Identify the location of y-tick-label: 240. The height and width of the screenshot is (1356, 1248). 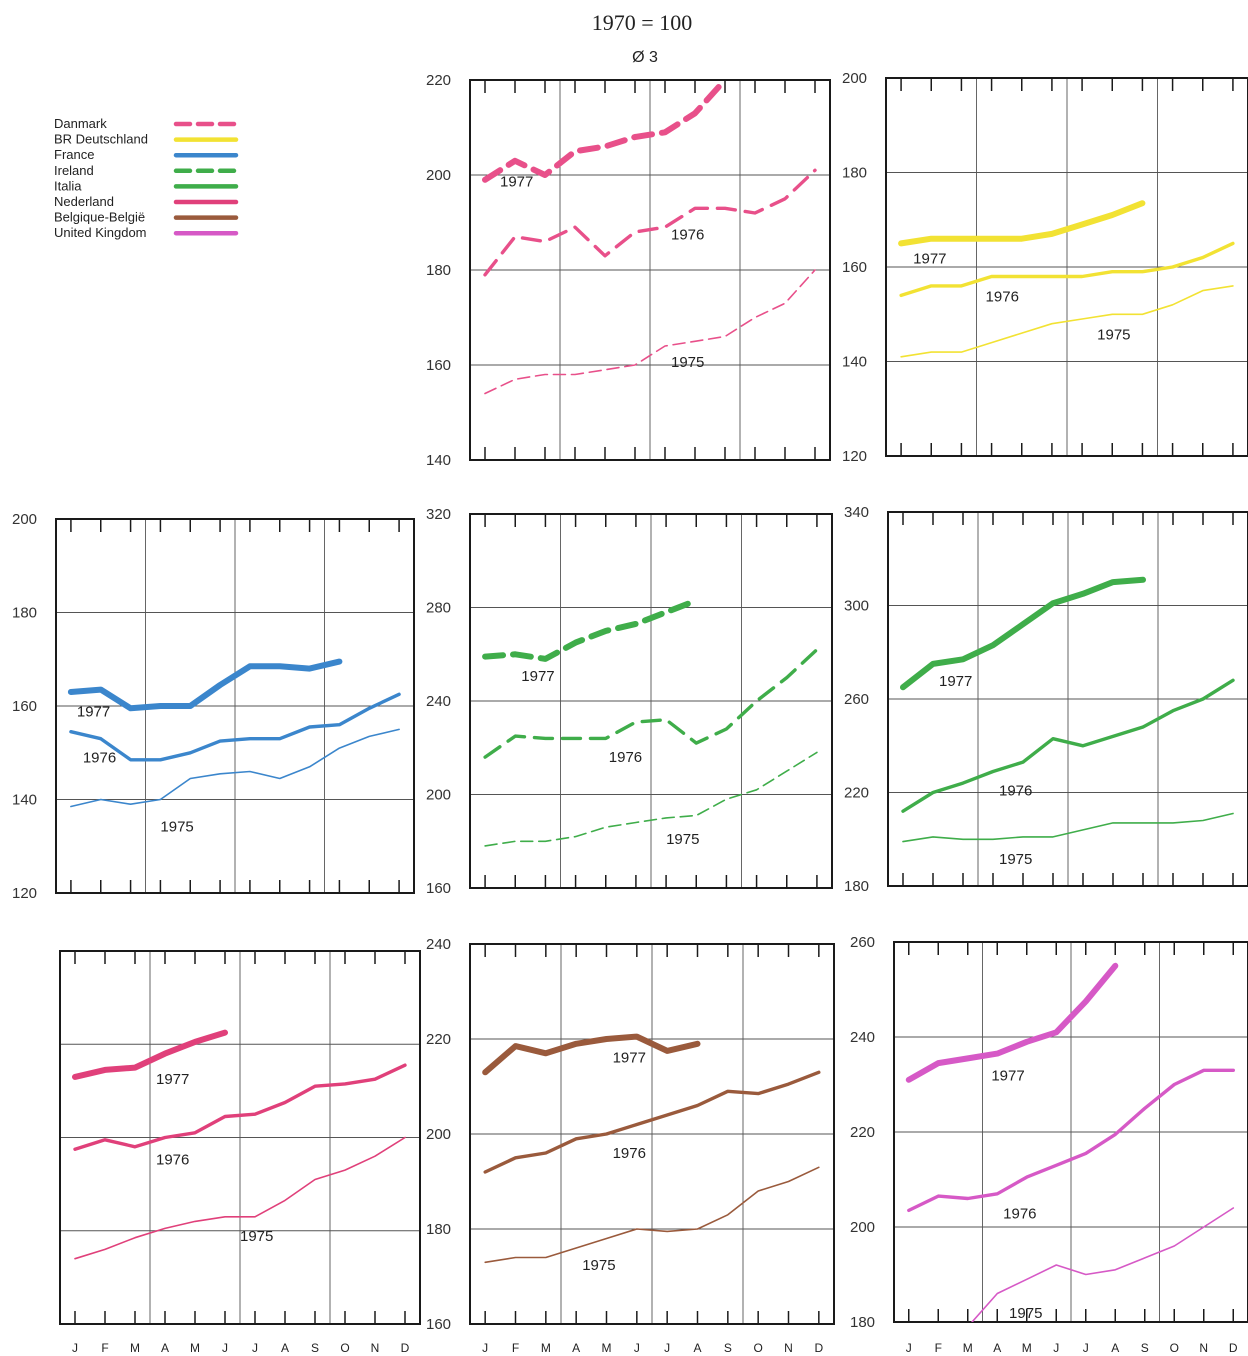
(438, 701).